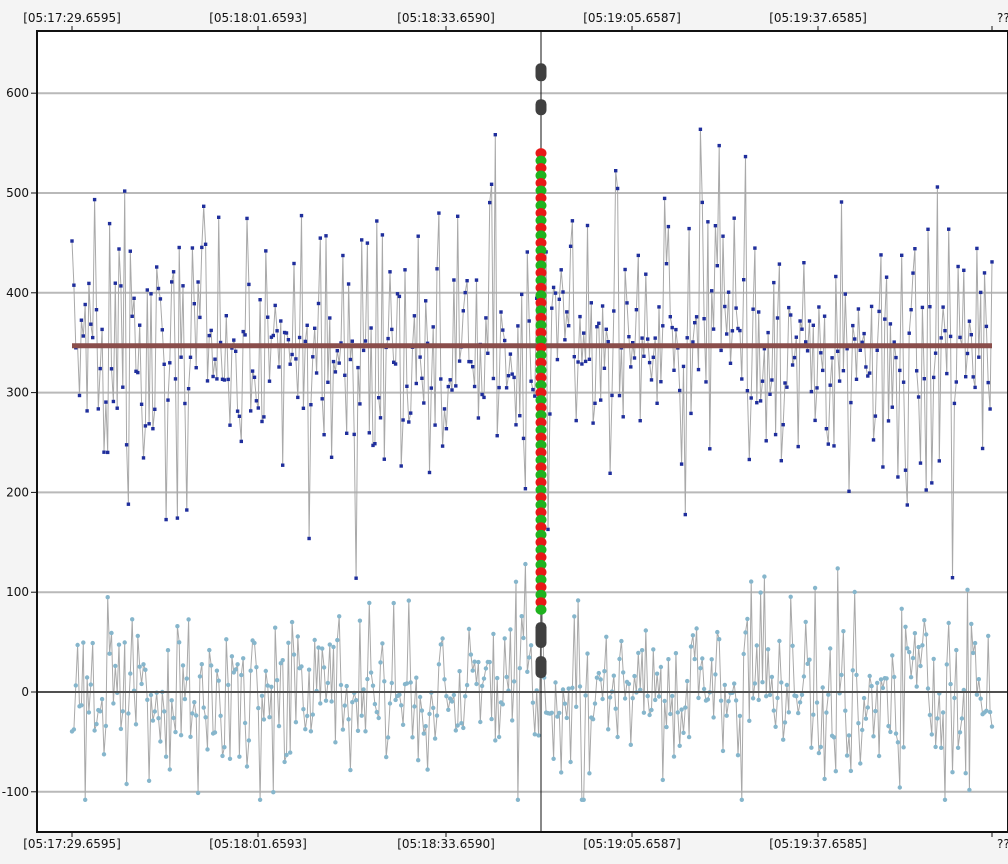 This screenshot has height=864, width=1008. What do you see at coordinates (541, 107) in the screenshot?
I see `cursor-cap` at bounding box center [541, 107].